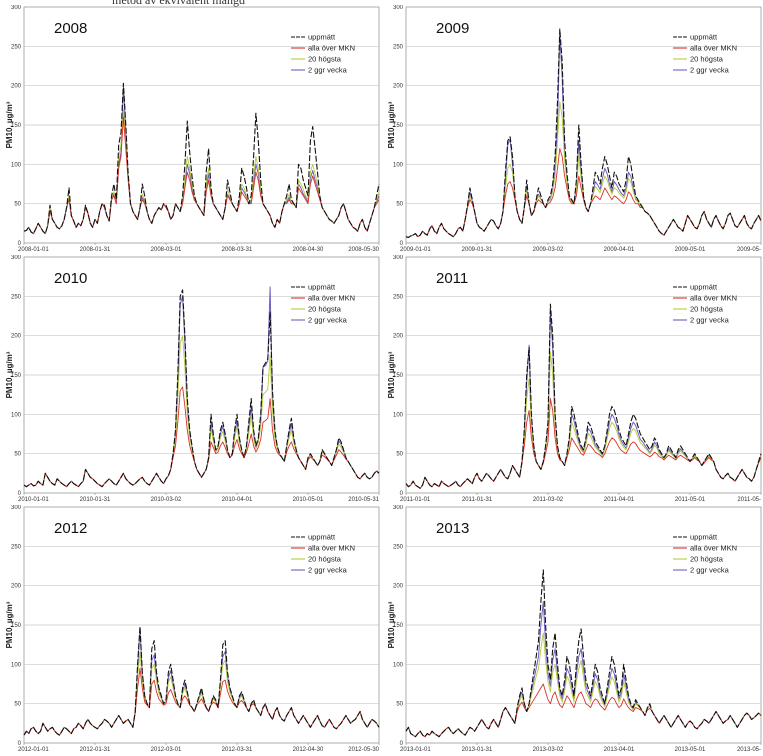 Image resolution: width=763 pixels, height=756 pixels. What do you see at coordinates (308, 500) in the screenshot?
I see `x-tick-label: 2010-05-01` at bounding box center [308, 500].